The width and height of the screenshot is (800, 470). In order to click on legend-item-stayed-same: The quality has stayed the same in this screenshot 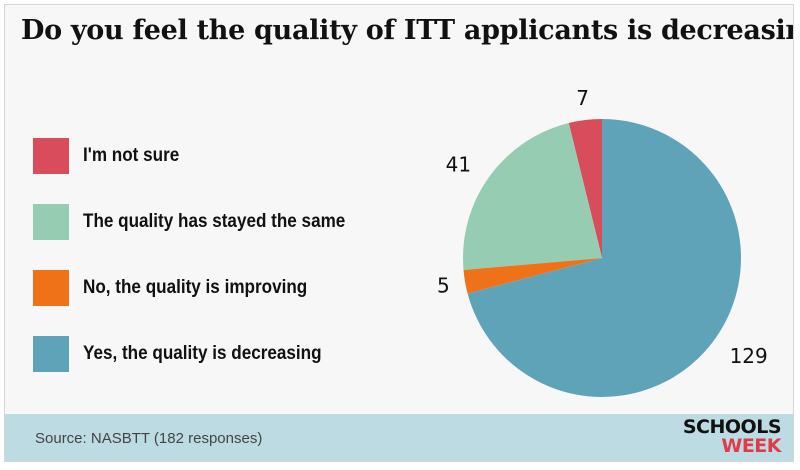, I will do `click(203, 222)`.